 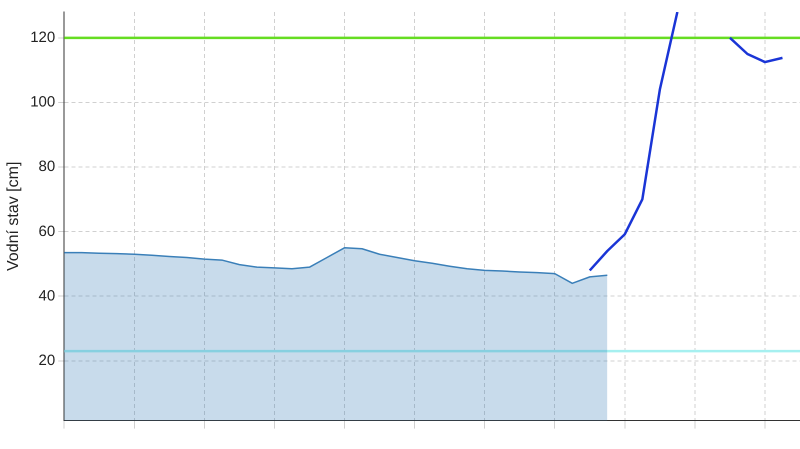 What do you see at coordinates (47, 167) in the screenshot?
I see `y-tick-label: 80` at bounding box center [47, 167].